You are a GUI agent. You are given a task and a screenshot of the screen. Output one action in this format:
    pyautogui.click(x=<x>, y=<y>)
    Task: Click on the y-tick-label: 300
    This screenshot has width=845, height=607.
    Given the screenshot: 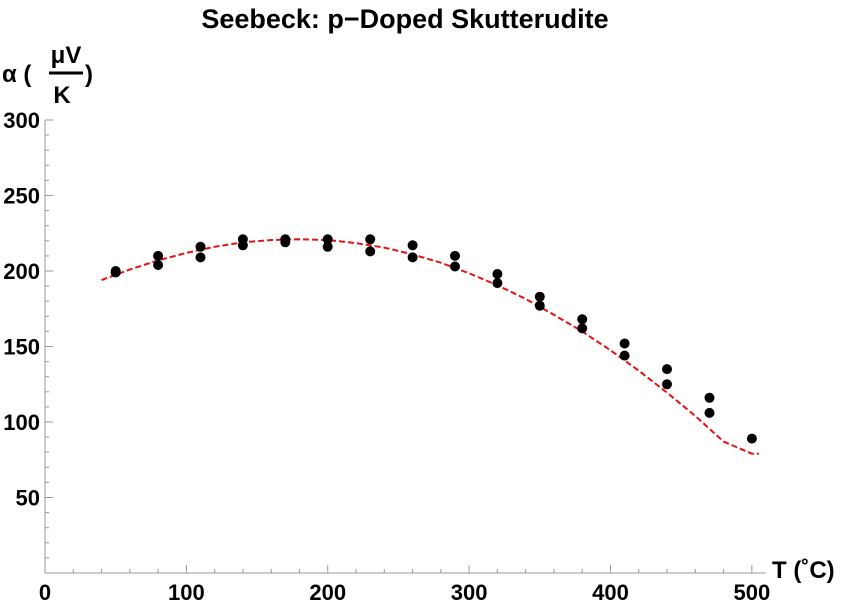 What is the action you would take?
    pyautogui.click(x=21, y=120)
    